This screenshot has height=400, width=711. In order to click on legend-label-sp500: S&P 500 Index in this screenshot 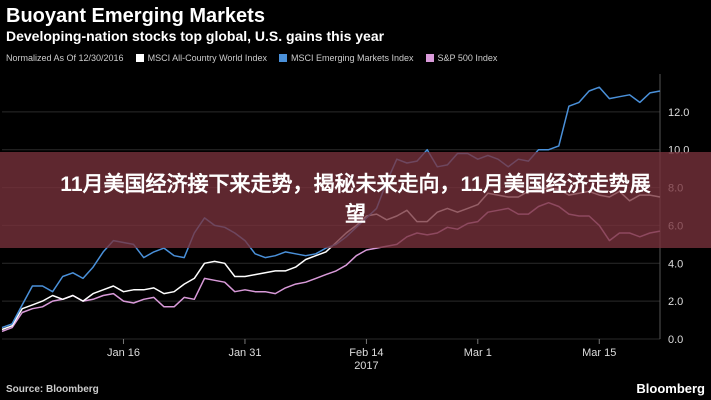, I will do `click(467, 58)`.